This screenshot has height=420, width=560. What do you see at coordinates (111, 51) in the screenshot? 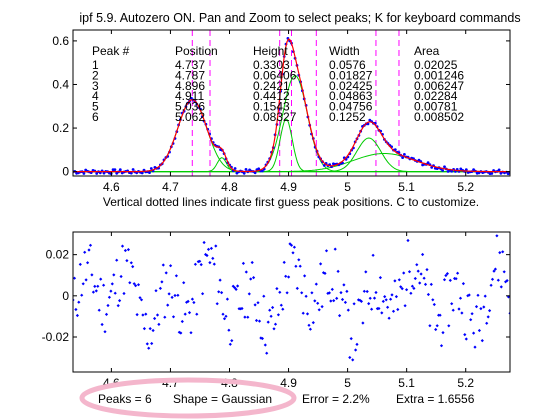
I see `table-header: Peak #` at bounding box center [111, 51].